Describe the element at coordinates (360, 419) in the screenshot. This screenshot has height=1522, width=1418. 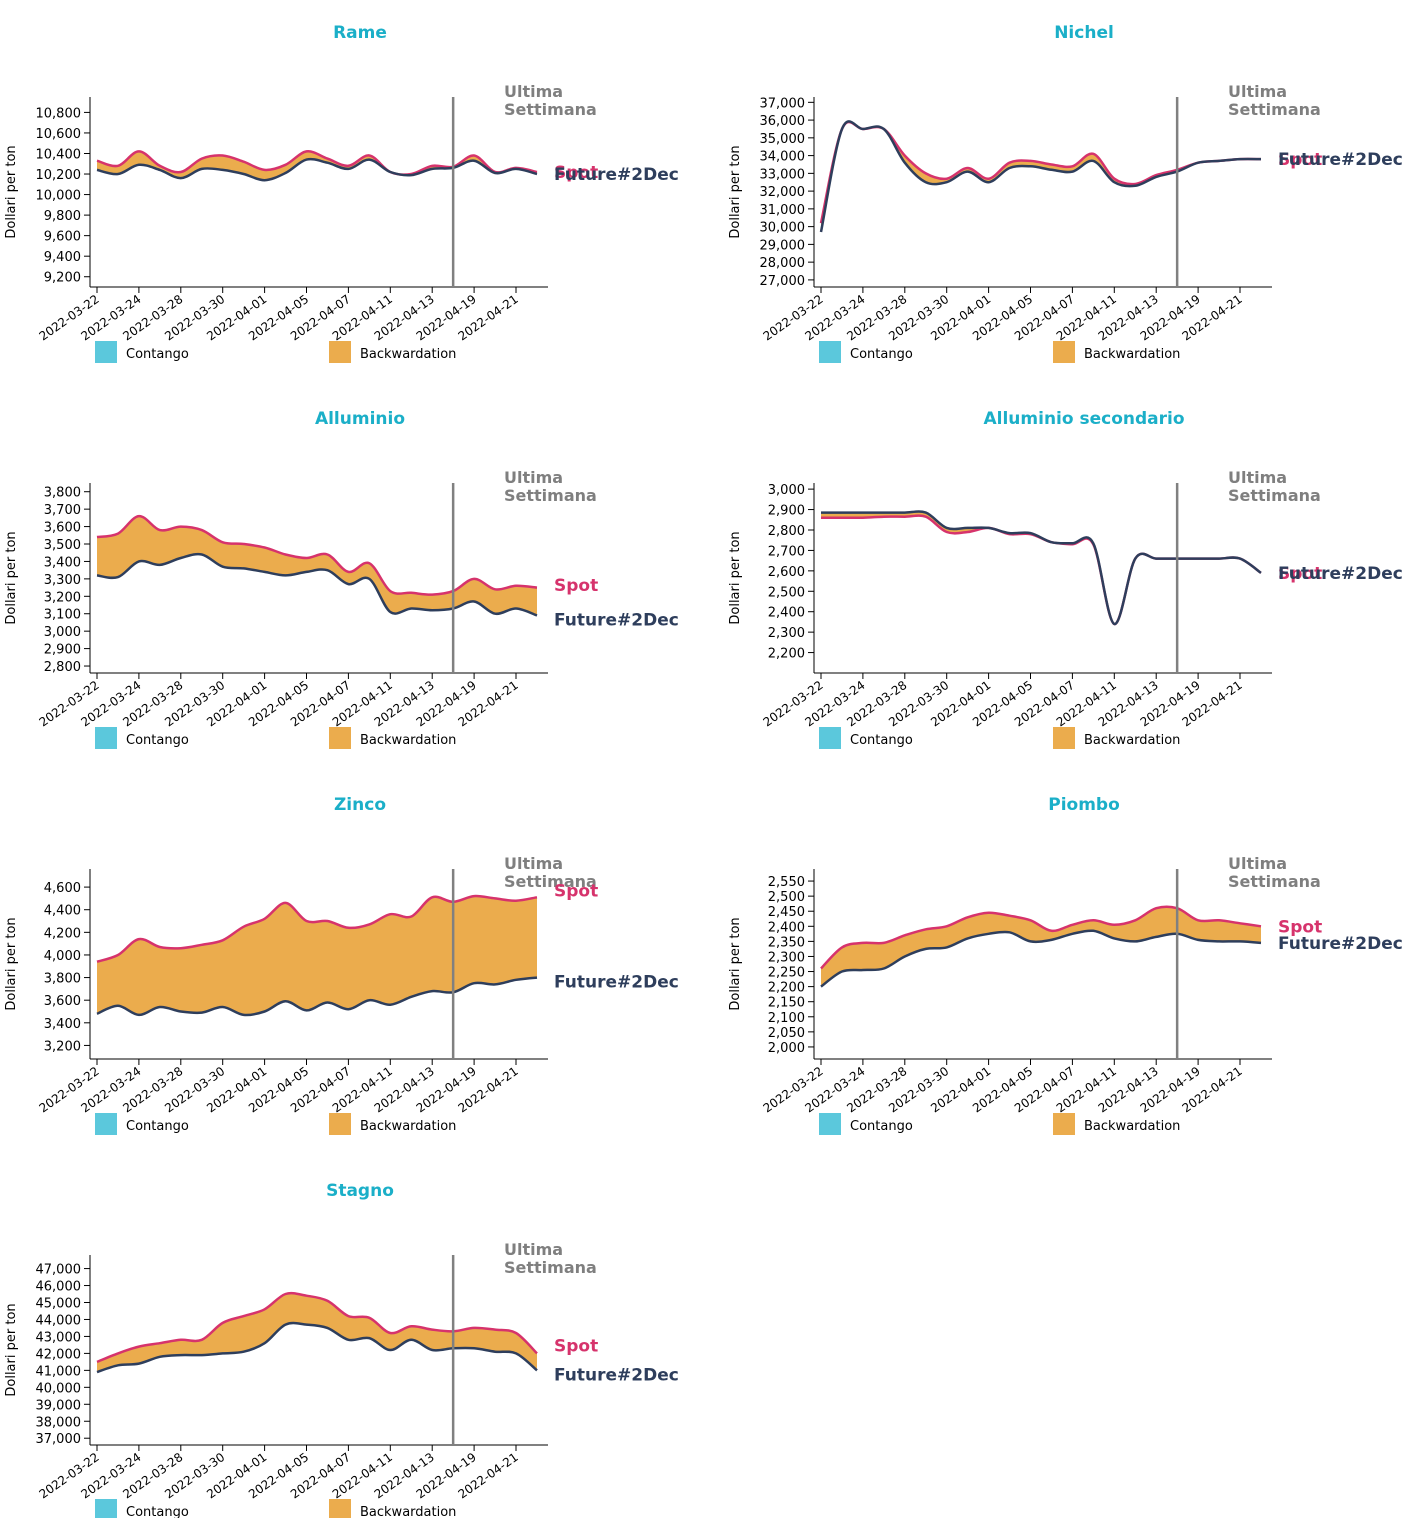
I see `chart-title: Alluminio` at that location.